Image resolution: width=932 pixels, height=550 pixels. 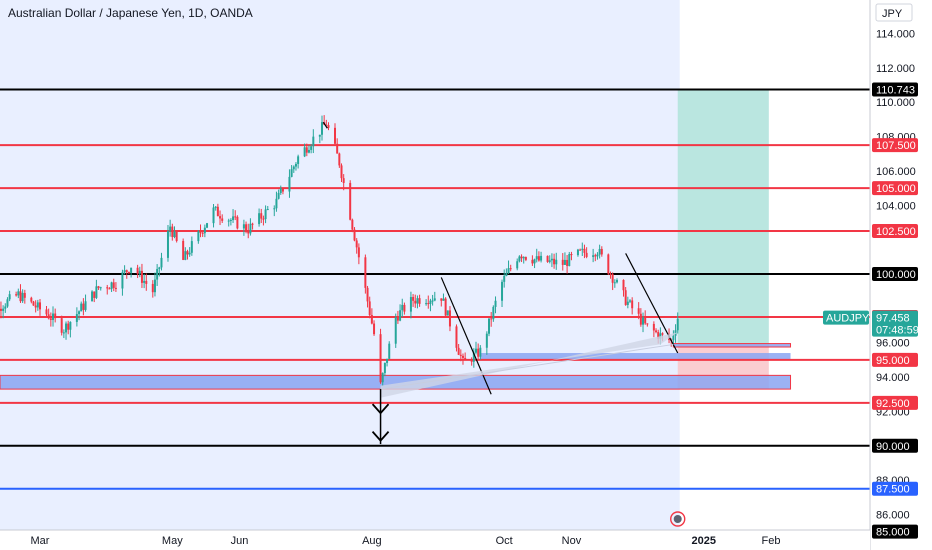 I want to click on level-tag-102.500, so click(x=895, y=231).